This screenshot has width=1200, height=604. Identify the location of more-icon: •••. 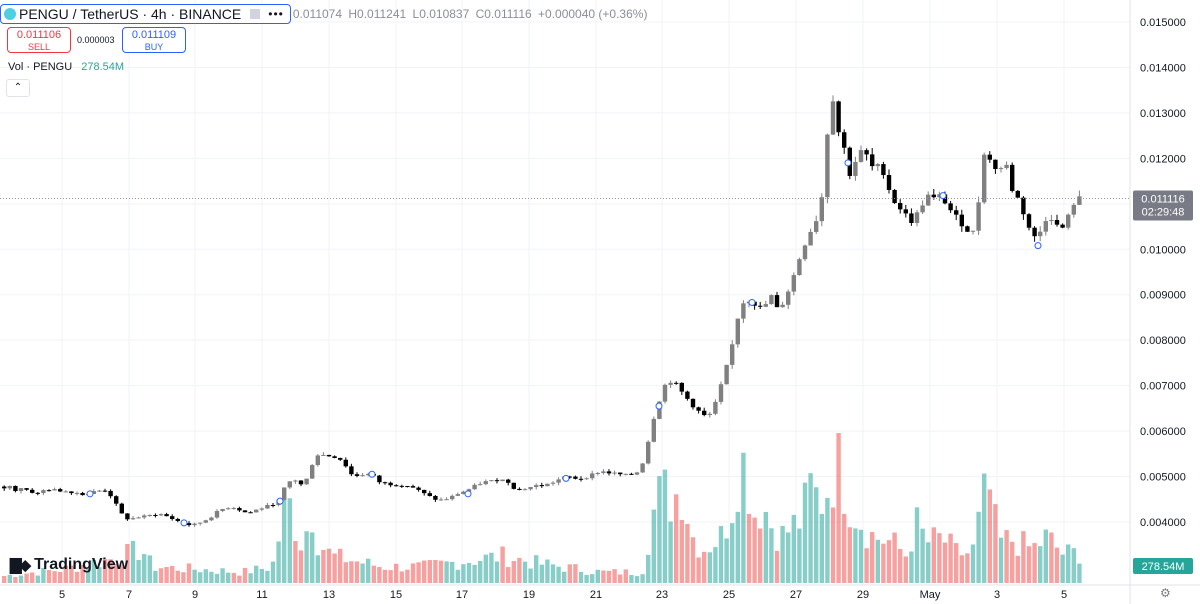
(276, 14).